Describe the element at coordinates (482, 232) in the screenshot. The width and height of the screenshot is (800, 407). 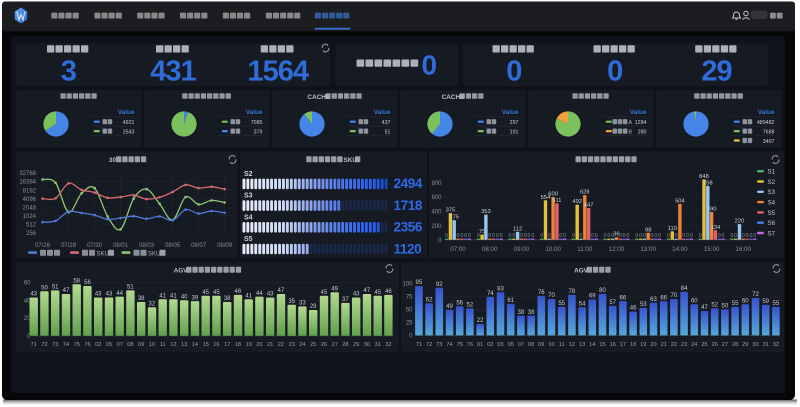
I see `svg-text: 75` at that location.